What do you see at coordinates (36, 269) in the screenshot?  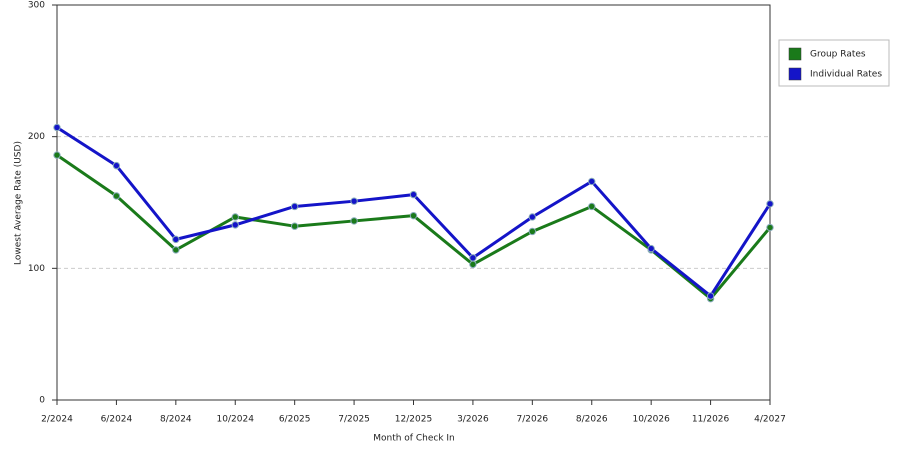 I see `y-tick-label: 100` at bounding box center [36, 269].